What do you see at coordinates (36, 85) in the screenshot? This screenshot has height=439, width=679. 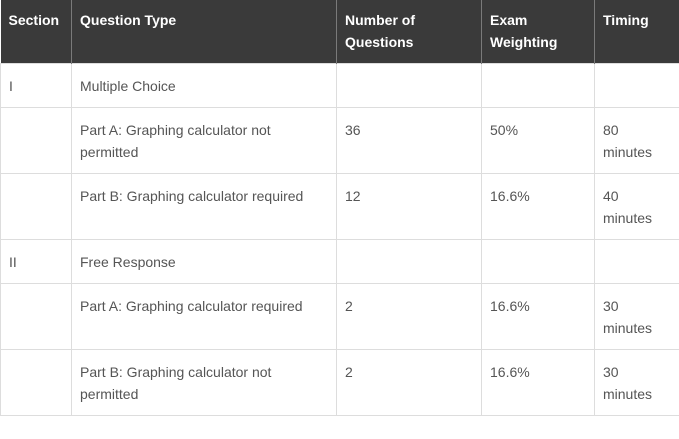 I see `cell-section: I` at bounding box center [36, 85].